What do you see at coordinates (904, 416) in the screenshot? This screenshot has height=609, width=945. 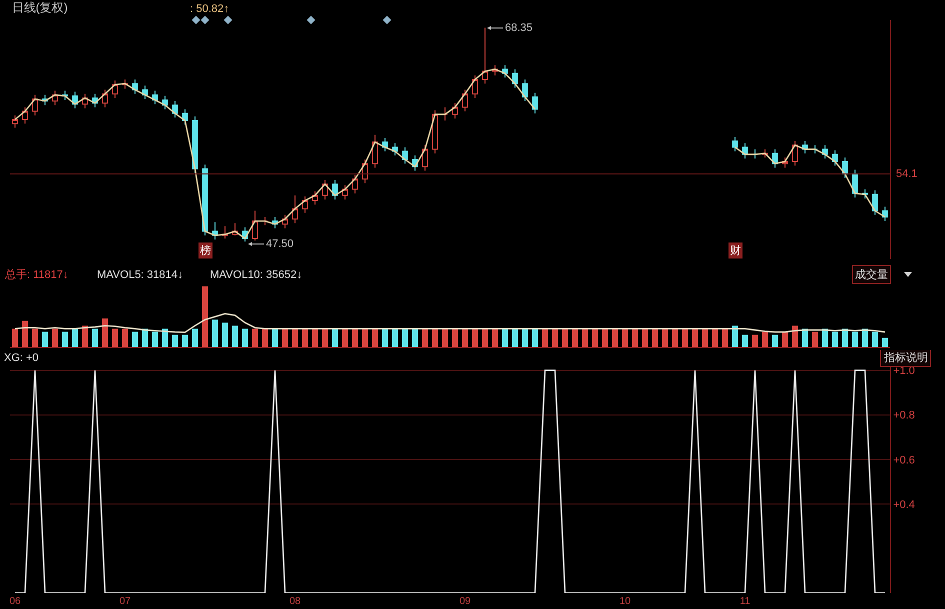 I see `y-tick-label: +0.8` at bounding box center [904, 416].